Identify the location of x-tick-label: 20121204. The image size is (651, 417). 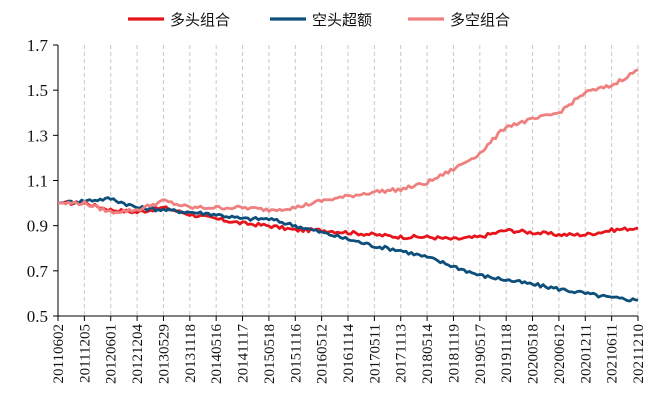
(138, 354).